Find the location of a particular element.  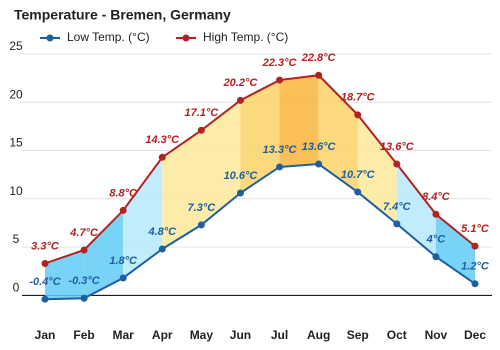

x-tick-label: Jan is located at coordinates (45, 335).